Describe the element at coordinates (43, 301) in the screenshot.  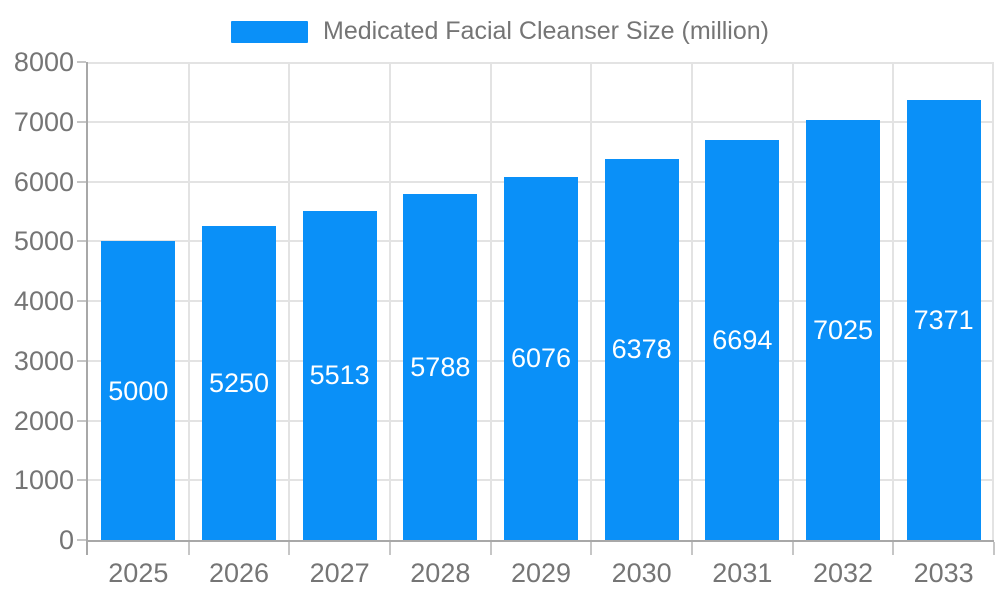
I see `y-axis-label: 4000` at that location.